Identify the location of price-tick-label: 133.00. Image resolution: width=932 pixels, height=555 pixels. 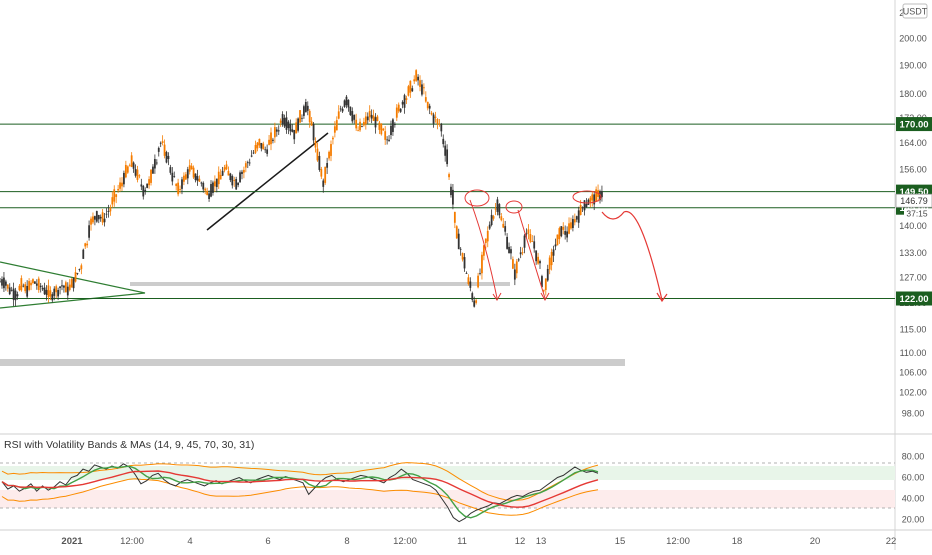
(913, 253).